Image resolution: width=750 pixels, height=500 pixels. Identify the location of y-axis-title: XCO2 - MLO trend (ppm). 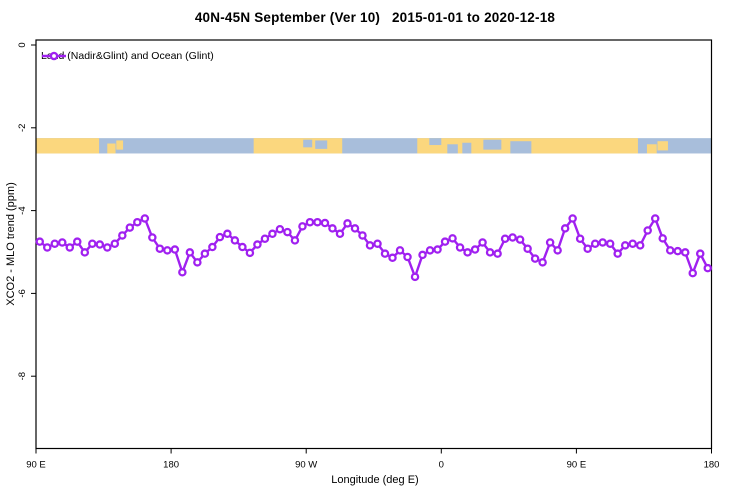
(11, 244).